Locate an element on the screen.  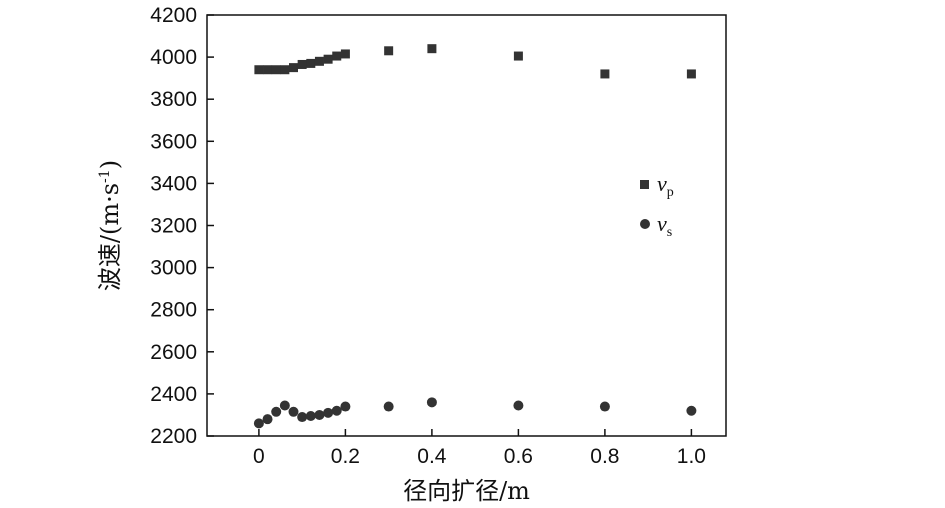
legend-label-vs: vs is located at coordinates (664, 225).